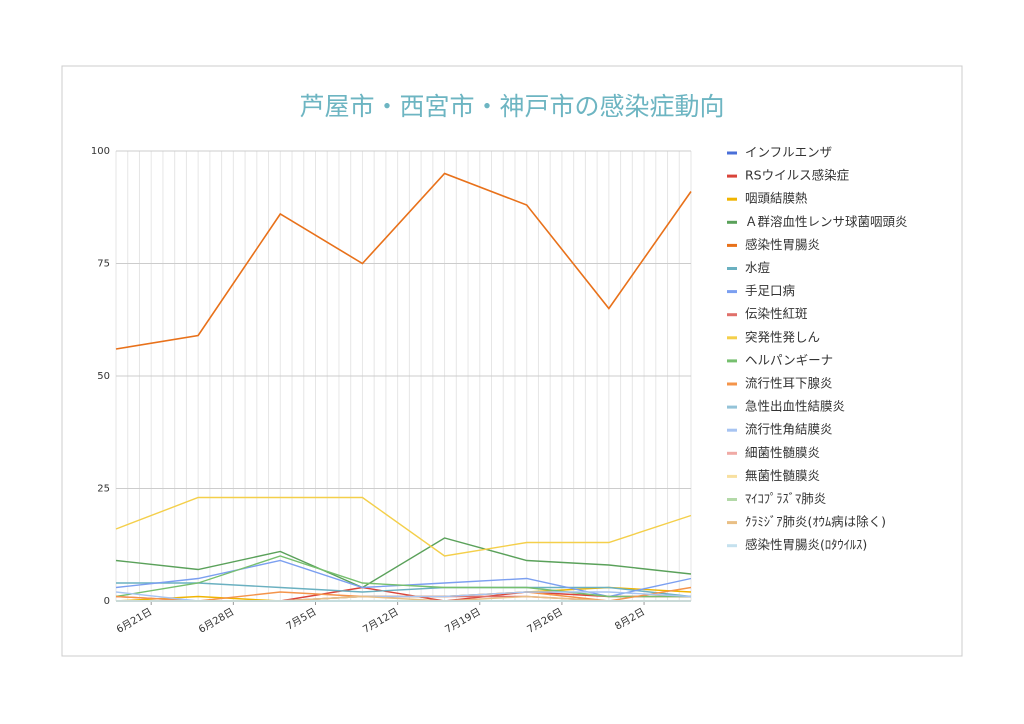 The height and width of the screenshot is (724, 1024). I want to click on legend-label: 細菌性髄膜炎, so click(782, 452).